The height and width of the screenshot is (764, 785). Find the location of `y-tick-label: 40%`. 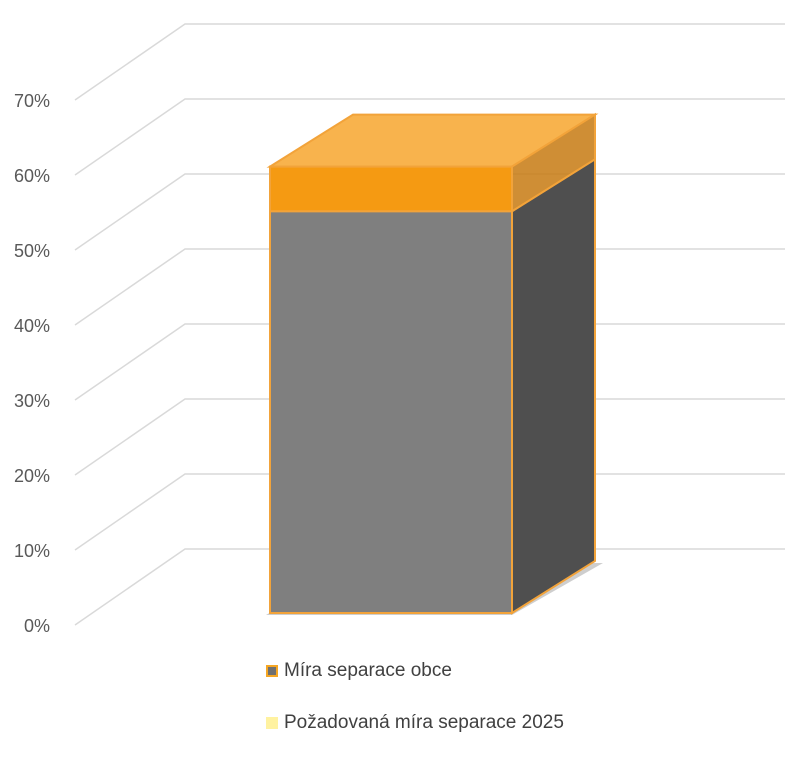

y-tick-label: 40% is located at coordinates (32, 326).